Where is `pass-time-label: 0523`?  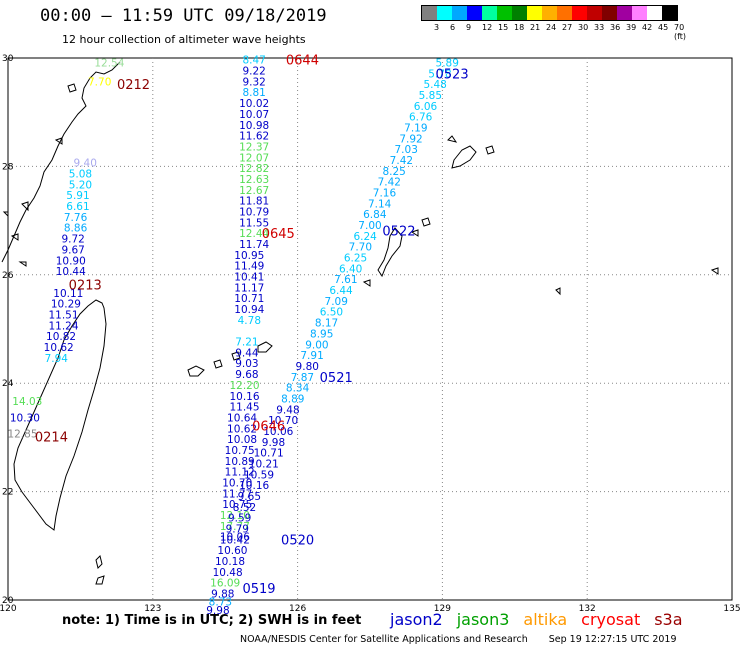 pass-time-label: 0523 is located at coordinates (452, 74).